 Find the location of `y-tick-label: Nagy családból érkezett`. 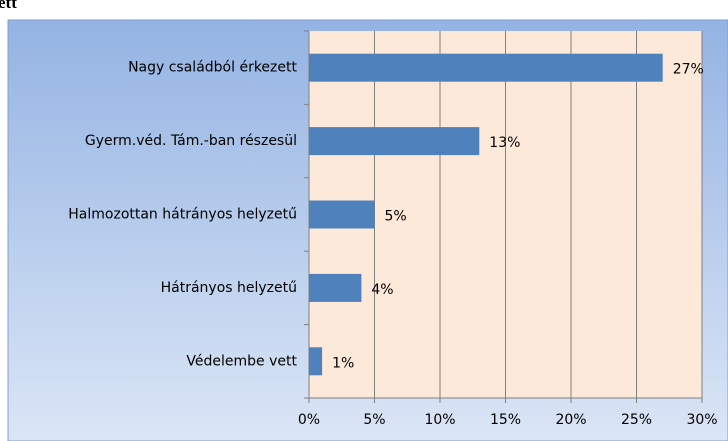

y-tick-label: Nagy családból érkezett is located at coordinates (212, 68).